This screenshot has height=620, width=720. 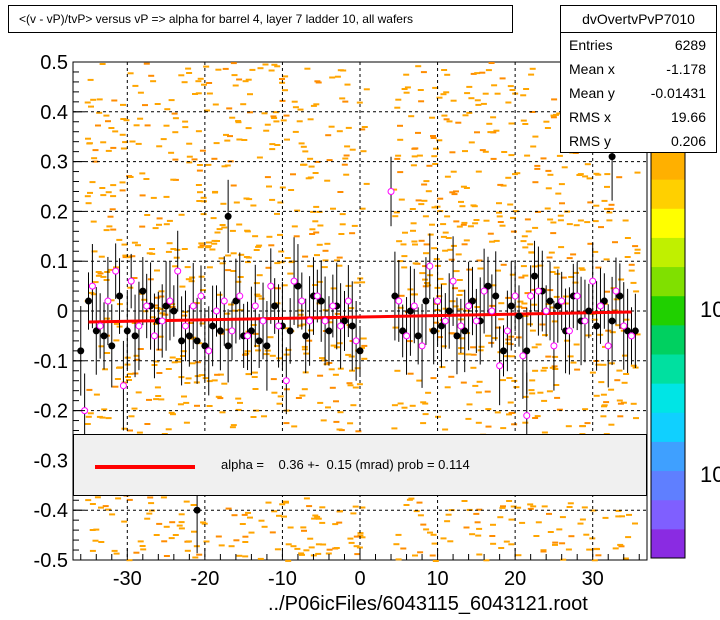 I want to click on palette-band, so click(x=668, y=514).